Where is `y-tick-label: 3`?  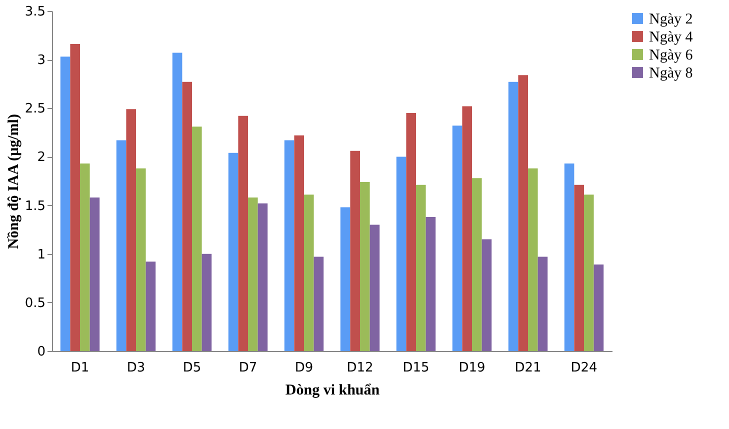 y-tick-label: 3 is located at coordinates (41, 60).